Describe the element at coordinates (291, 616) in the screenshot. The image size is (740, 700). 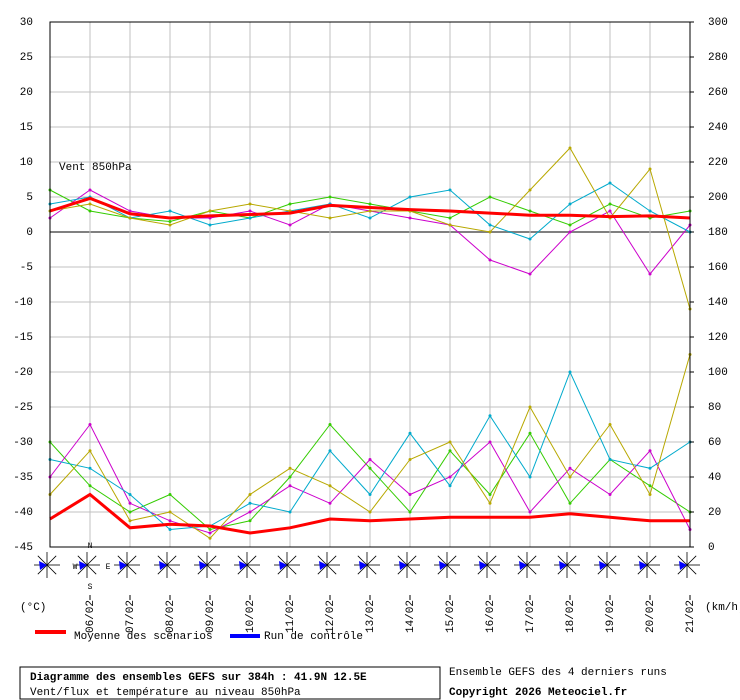
I see `x-tick-label: 11/02` at that location.